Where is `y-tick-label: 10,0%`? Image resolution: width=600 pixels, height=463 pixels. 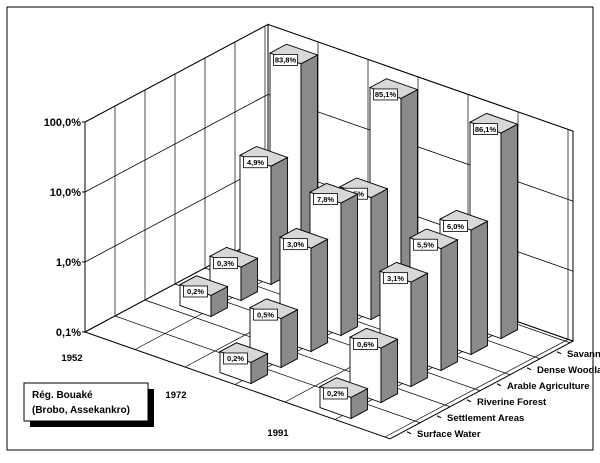 y-tick-label: 10,0% is located at coordinates (65, 193).